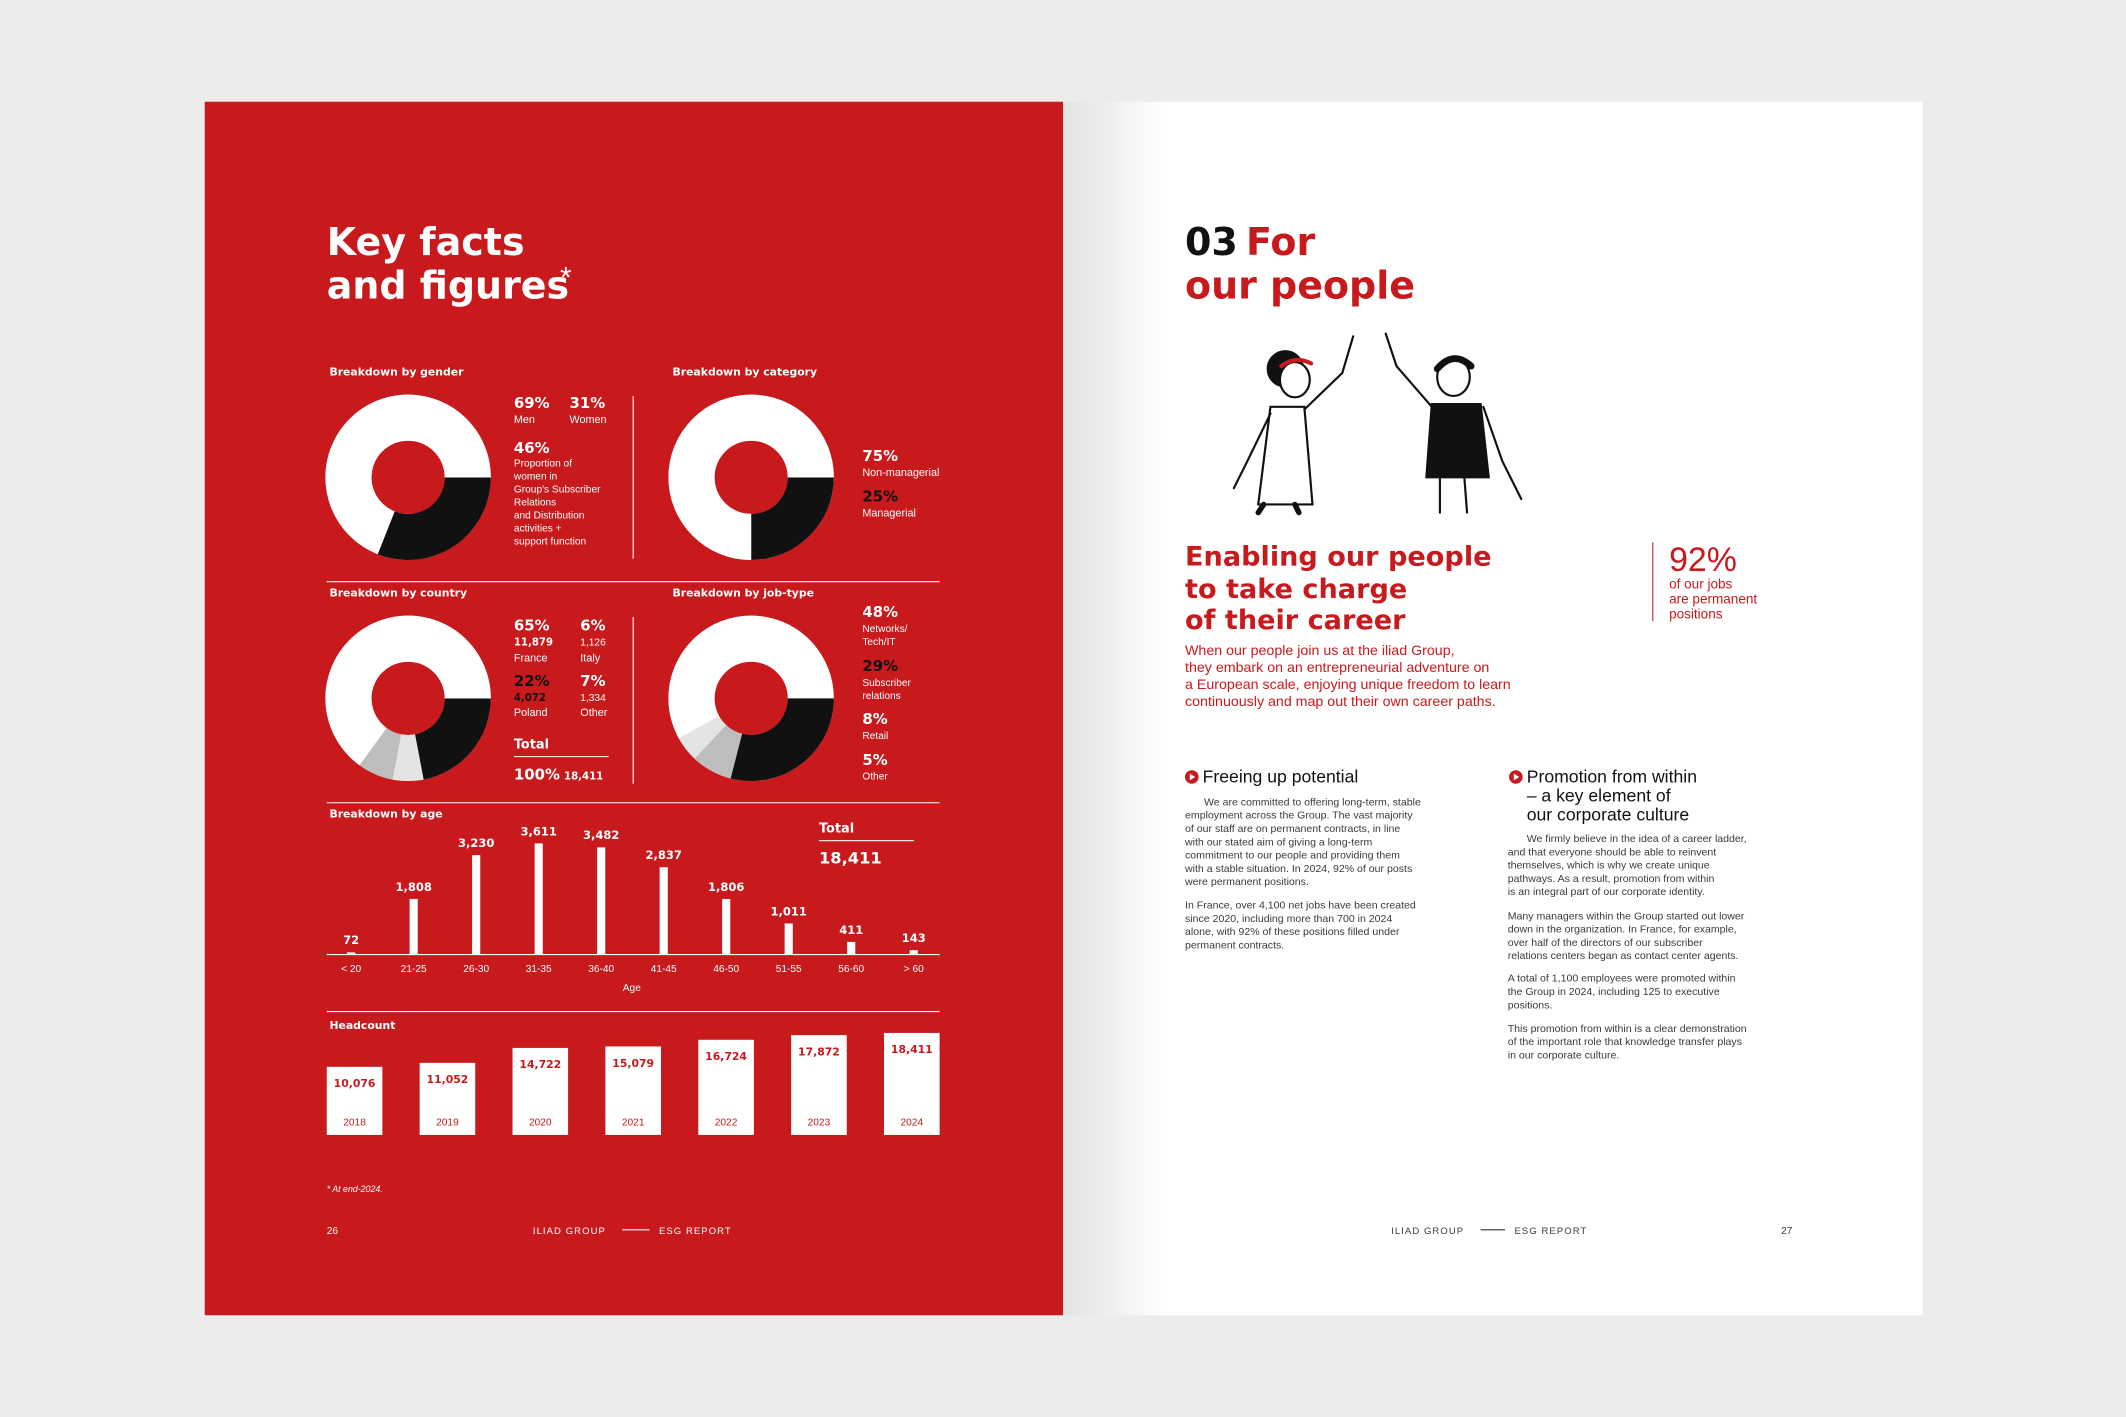  What do you see at coordinates (726, 1056) in the screenshot?
I see `data-label: 16,724` at bounding box center [726, 1056].